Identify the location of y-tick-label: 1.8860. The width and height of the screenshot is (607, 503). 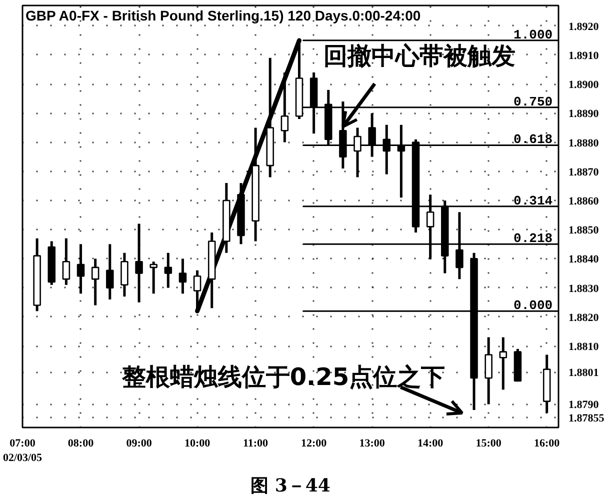
(584, 201).